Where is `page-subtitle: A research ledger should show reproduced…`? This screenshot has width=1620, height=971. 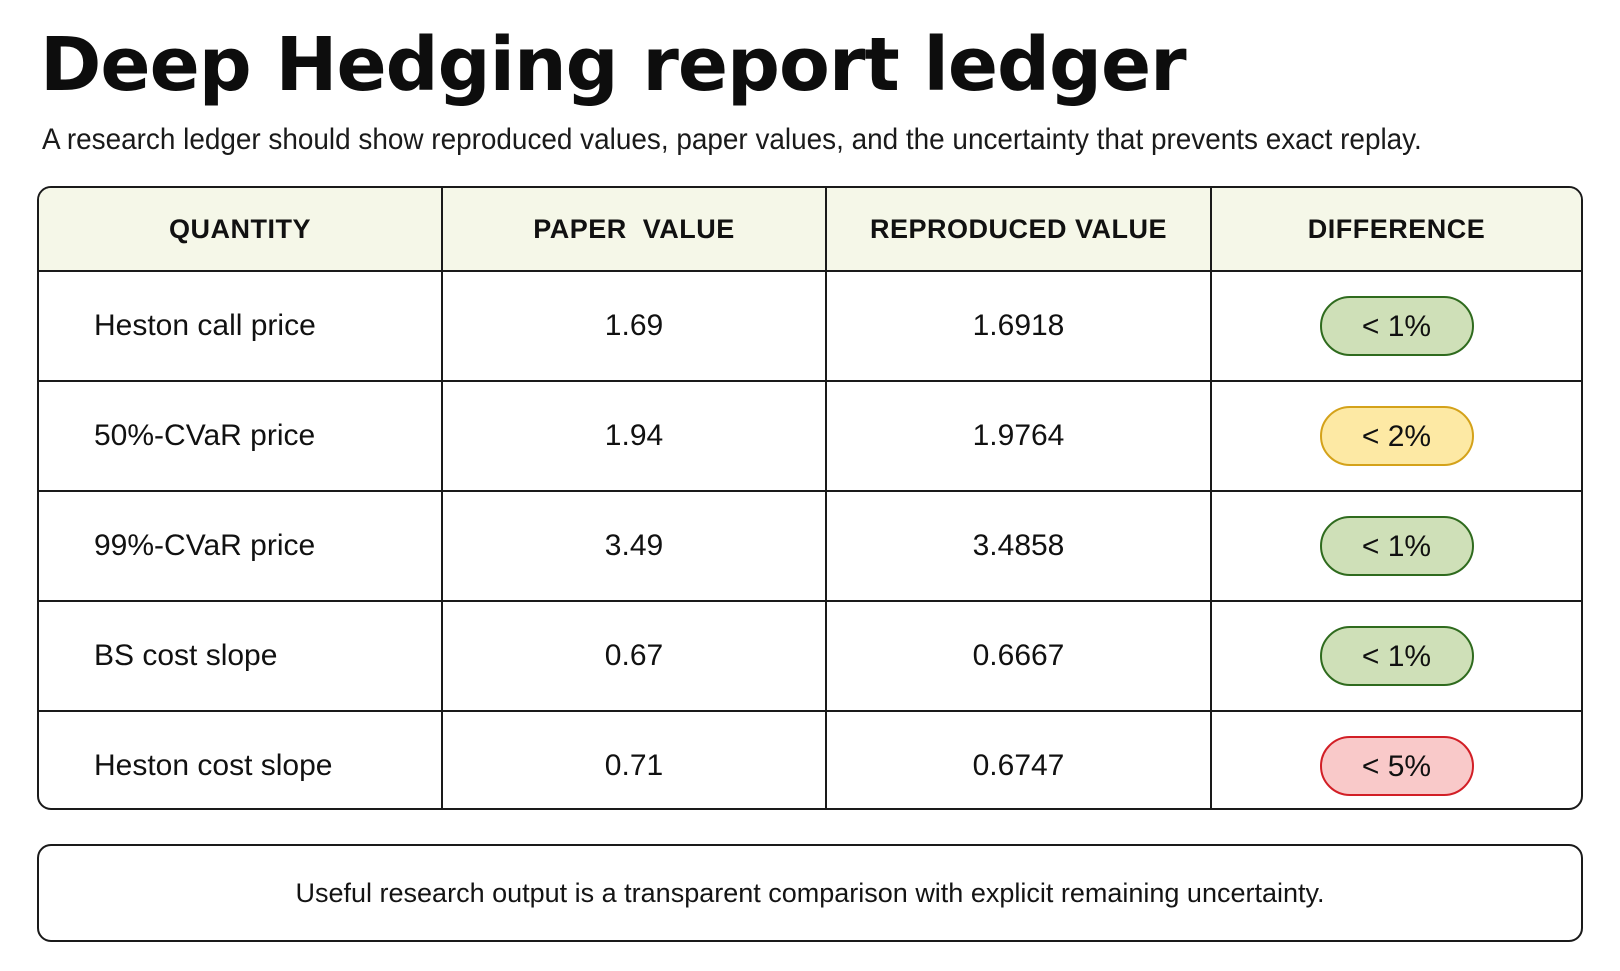 page-subtitle: A research ledger should show reproduced… is located at coordinates (732, 139).